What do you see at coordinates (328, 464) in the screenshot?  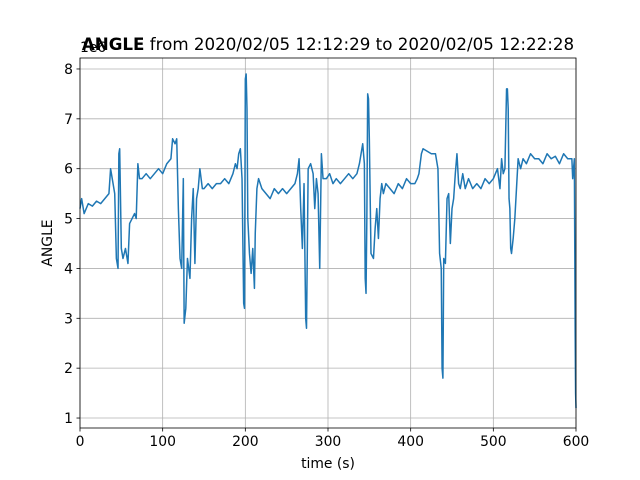 I see `x-axis-label: time (s)` at bounding box center [328, 464].